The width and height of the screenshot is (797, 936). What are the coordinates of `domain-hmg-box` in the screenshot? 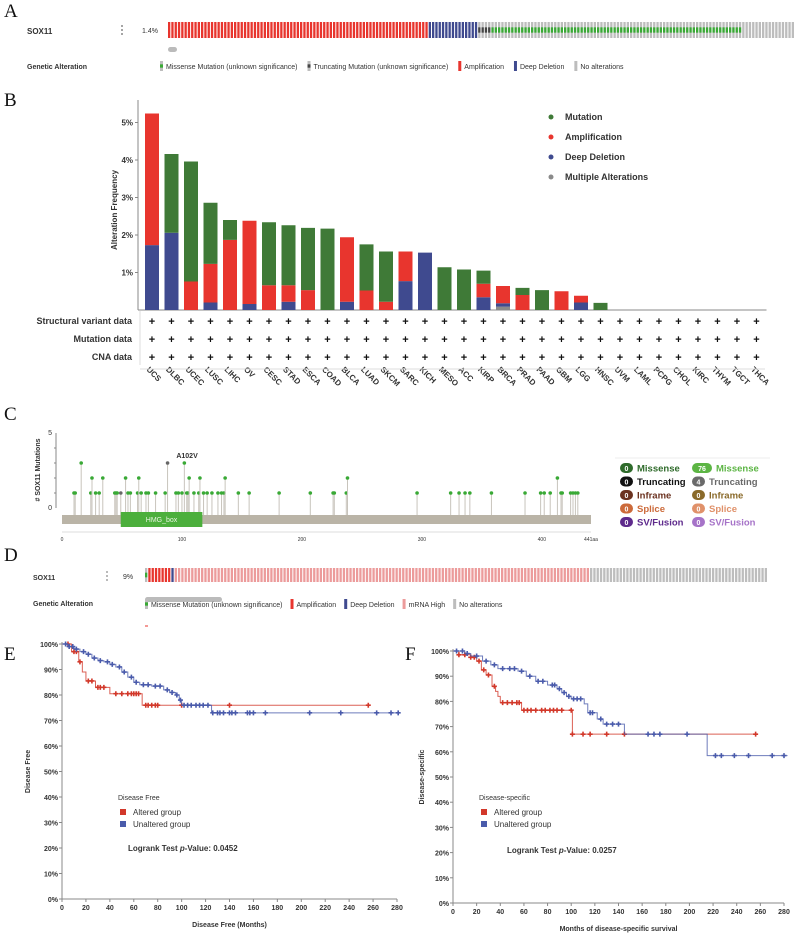 It's located at (161, 519).